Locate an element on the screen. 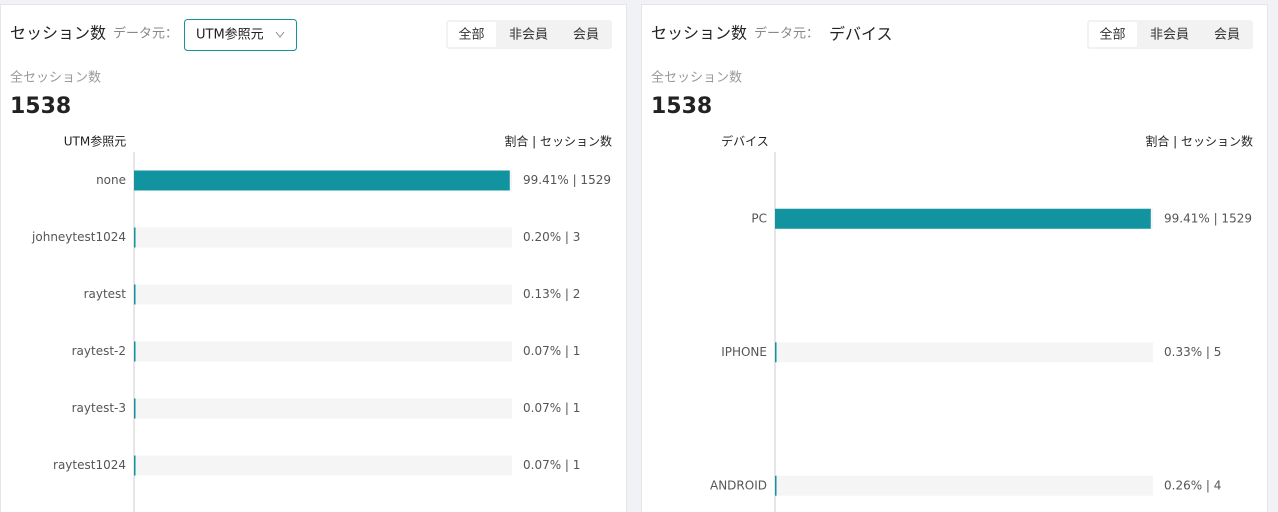  value-label: 0.20% | 3 is located at coordinates (551, 237).